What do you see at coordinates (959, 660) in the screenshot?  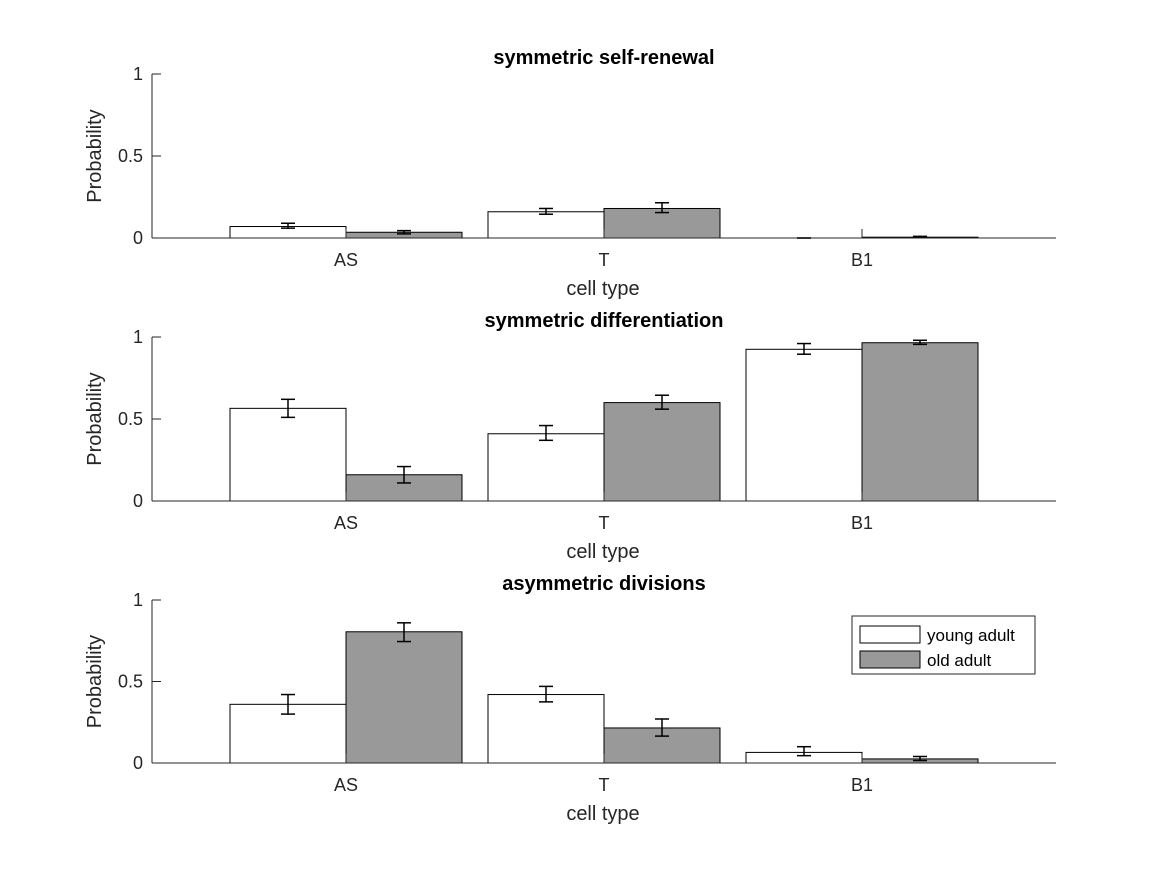 I see `legend-label-old: old adult` at bounding box center [959, 660].